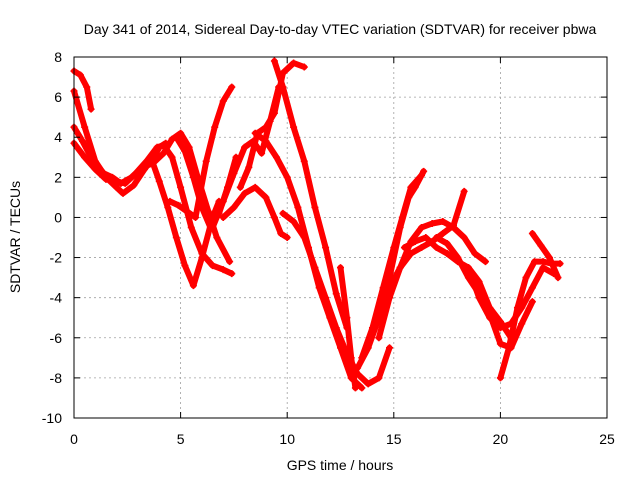 This screenshot has width=640, height=480. I want to click on y-tick-label: 6, so click(58, 97).